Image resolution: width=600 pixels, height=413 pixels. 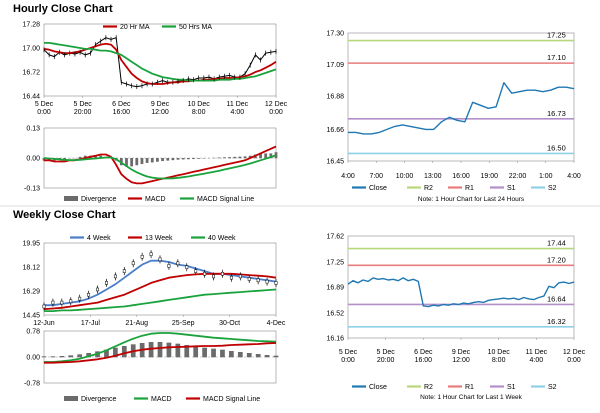 I want to click on legend-hourly-divergence-label: Divergence, so click(x=99, y=199).